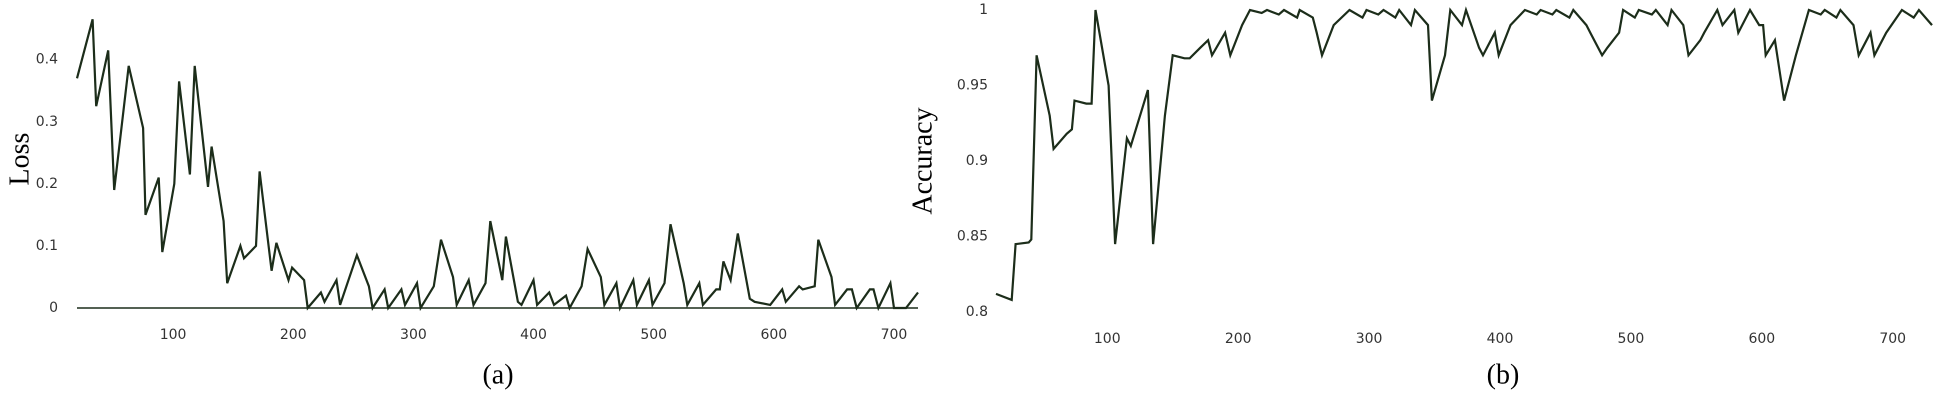 Image resolution: width=1939 pixels, height=401 pixels. What do you see at coordinates (977, 161) in the screenshot?
I see `y-tick-label: 0.9` at bounding box center [977, 161].